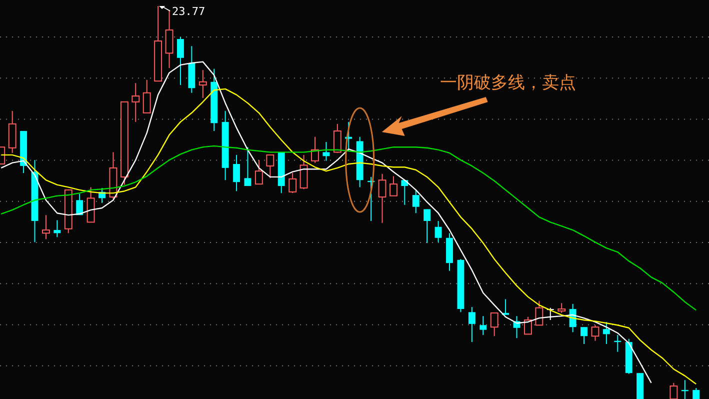 The image size is (709, 399). What do you see at coordinates (508, 83) in the screenshot?
I see `annotation: 一阴破多线，卖点` at bounding box center [508, 83].